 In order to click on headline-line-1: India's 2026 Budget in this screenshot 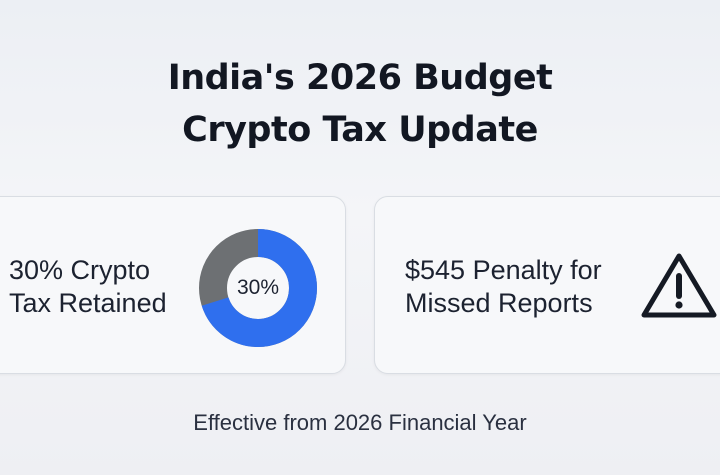, I will do `click(360, 78)`.